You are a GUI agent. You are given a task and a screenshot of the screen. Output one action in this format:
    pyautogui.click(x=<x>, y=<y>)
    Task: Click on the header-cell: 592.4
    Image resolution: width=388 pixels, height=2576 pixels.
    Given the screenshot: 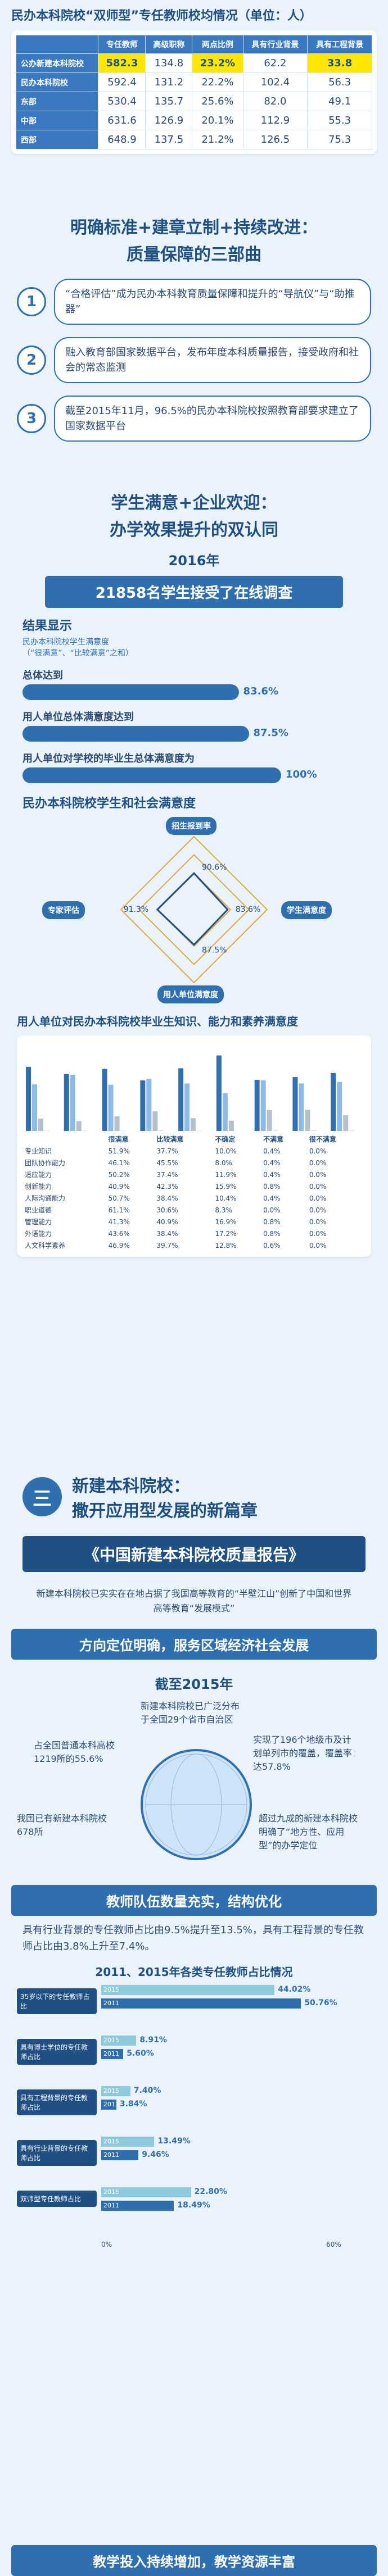 What is the action you would take?
    pyautogui.click(x=122, y=82)
    